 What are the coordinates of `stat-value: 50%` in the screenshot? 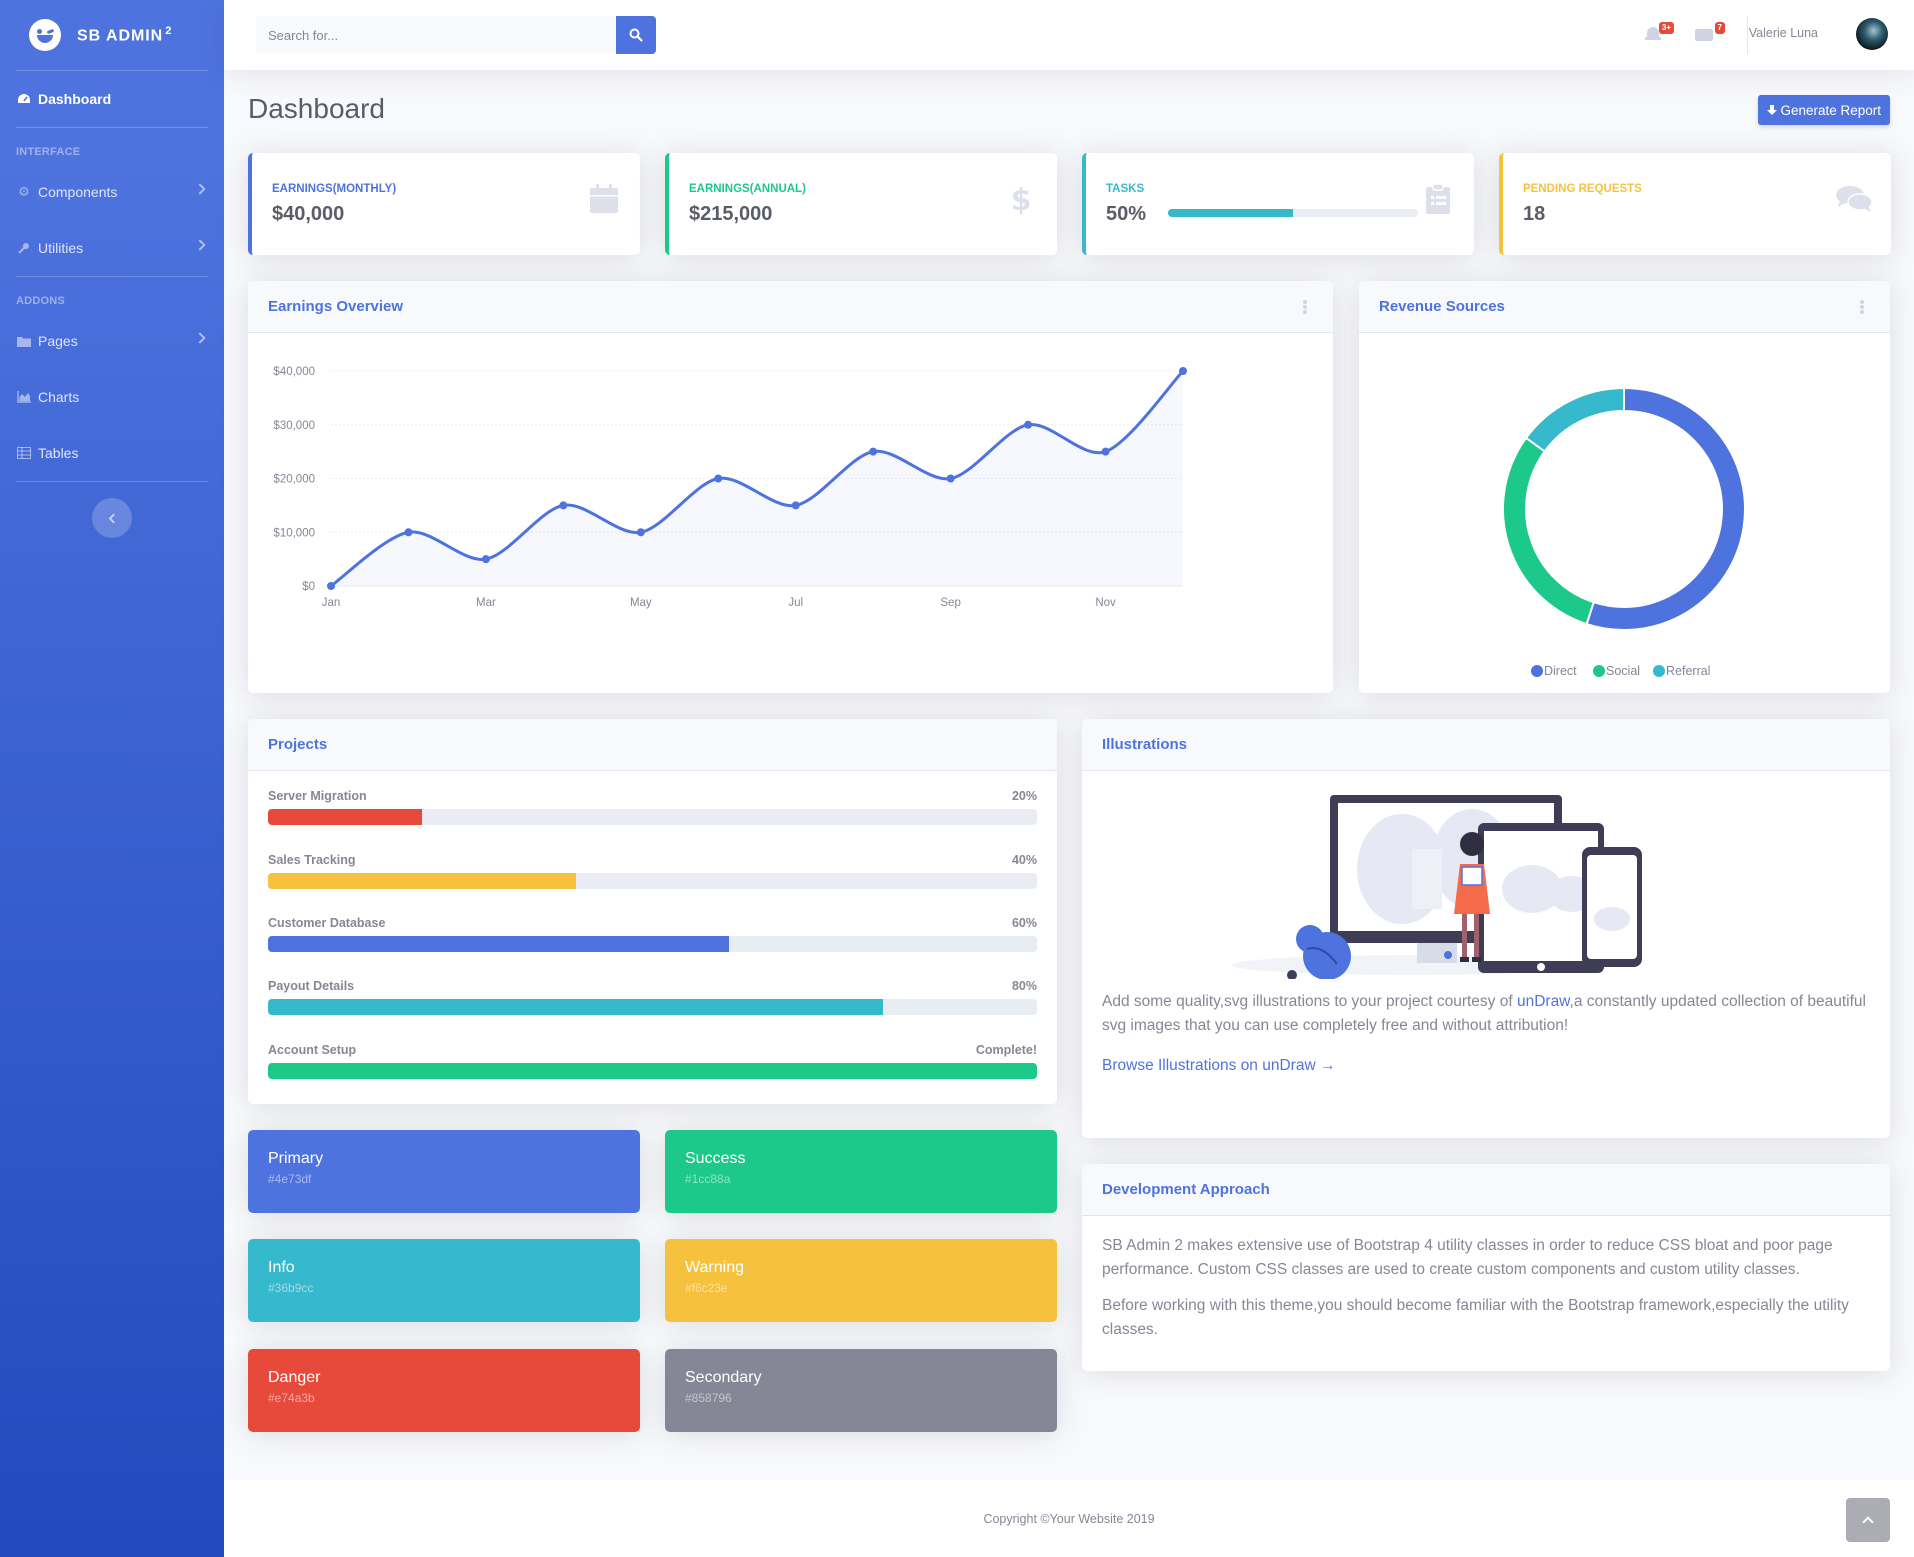 It's located at (1126, 214).